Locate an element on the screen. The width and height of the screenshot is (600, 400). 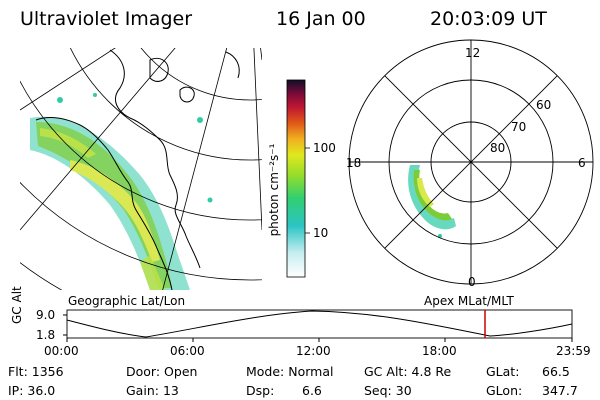
altitude-ytick-1-8: 1.8 is located at coordinates (46, 335).